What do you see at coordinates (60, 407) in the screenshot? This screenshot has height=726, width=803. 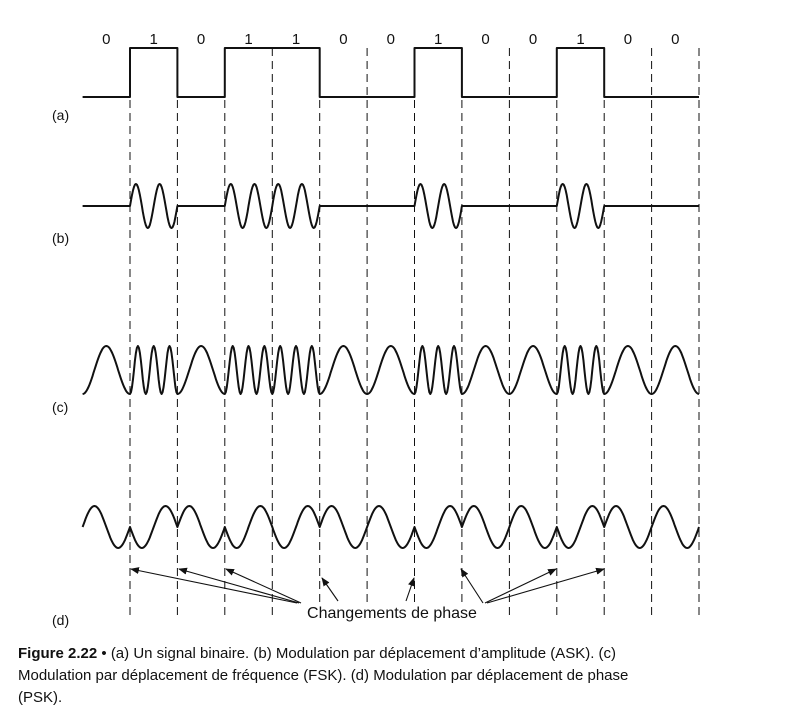 I see `panel-label-c: (c)` at bounding box center [60, 407].